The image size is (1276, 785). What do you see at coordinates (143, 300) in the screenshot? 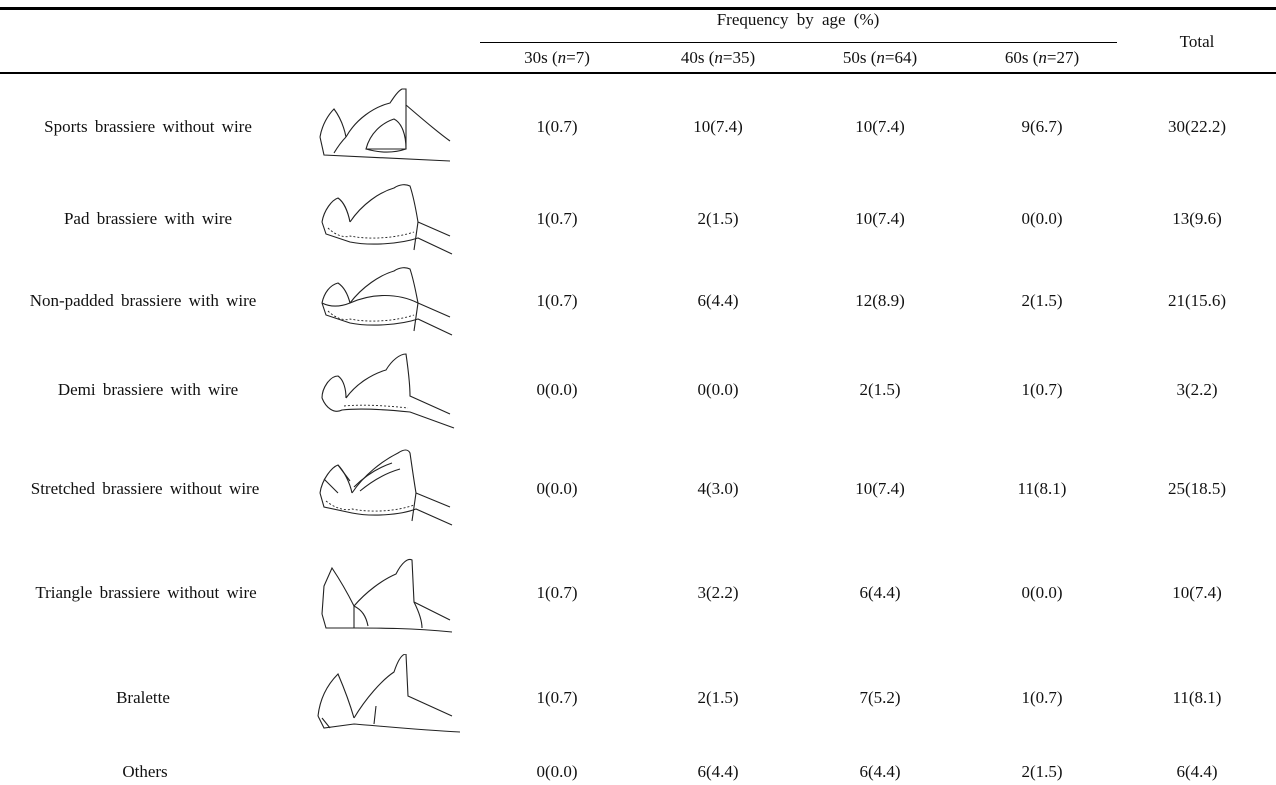
I see `row-label: Non-padded brassiere with wire` at bounding box center [143, 300].